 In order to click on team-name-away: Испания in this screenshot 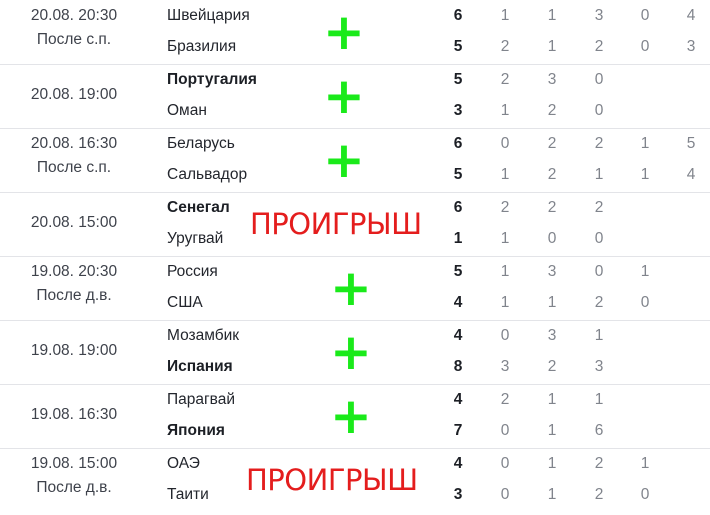, I will do `click(200, 366)`.